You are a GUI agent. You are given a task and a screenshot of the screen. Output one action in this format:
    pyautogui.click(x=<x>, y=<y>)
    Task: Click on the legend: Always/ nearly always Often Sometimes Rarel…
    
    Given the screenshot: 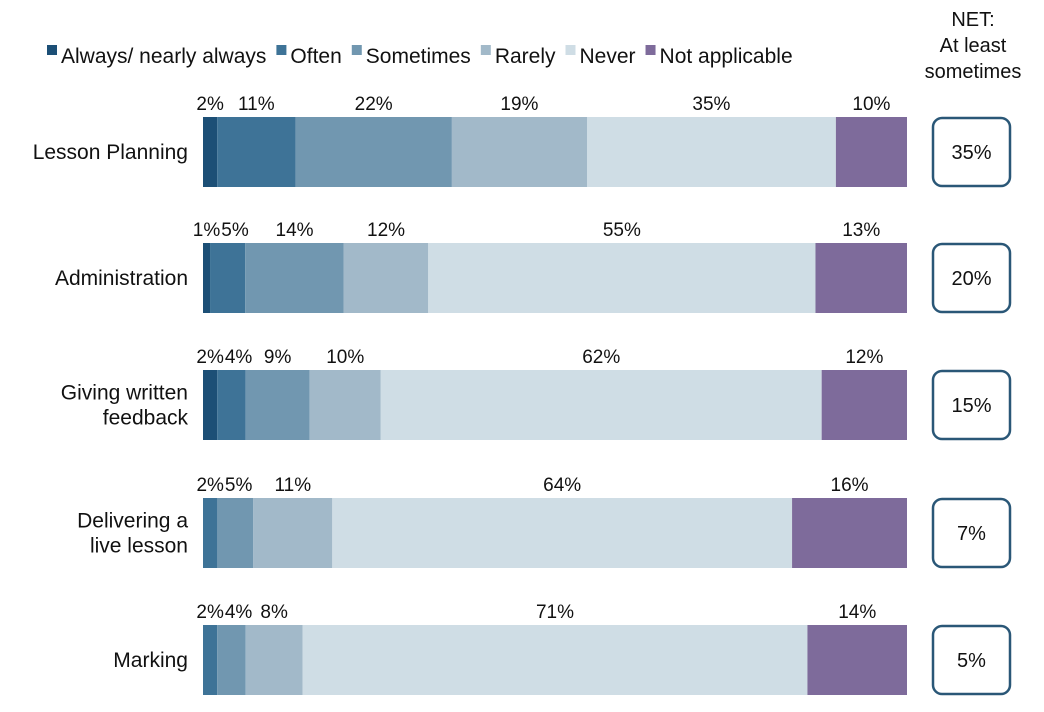 What is the action you would take?
    pyautogui.click(x=420, y=56)
    